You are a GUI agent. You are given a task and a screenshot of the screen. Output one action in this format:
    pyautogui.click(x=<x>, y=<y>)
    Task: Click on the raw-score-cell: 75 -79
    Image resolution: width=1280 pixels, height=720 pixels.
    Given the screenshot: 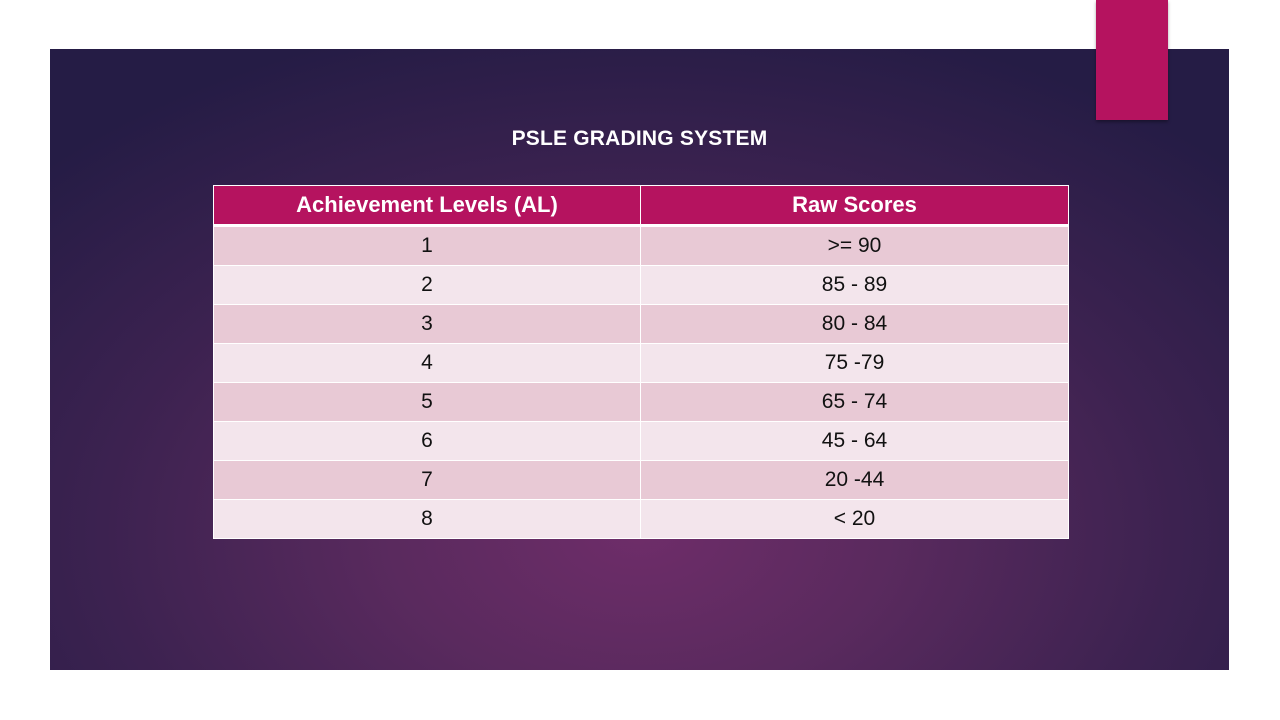 What is the action you would take?
    pyautogui.click(x=854, y=363)
    